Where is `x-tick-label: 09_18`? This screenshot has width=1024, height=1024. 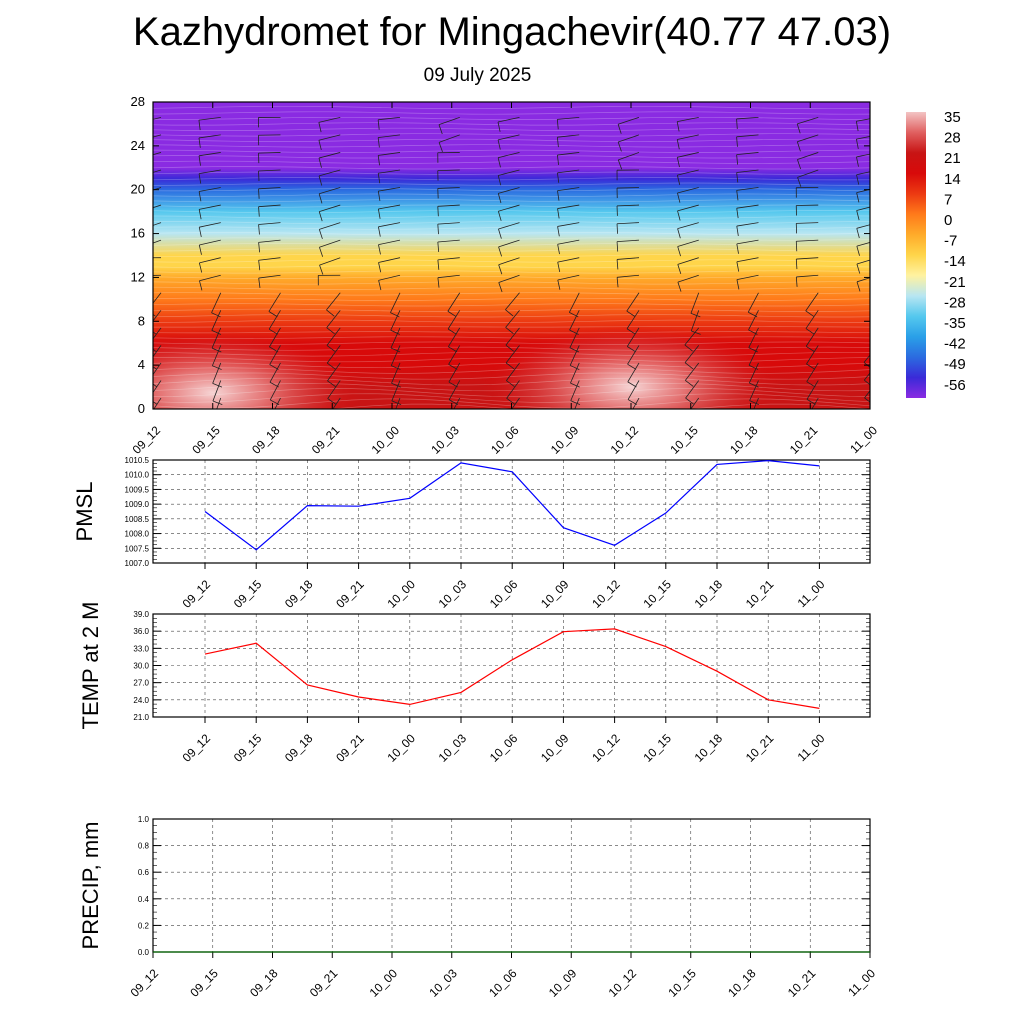
x-tick-label: 09_18 is located at coordinates (299, 594).